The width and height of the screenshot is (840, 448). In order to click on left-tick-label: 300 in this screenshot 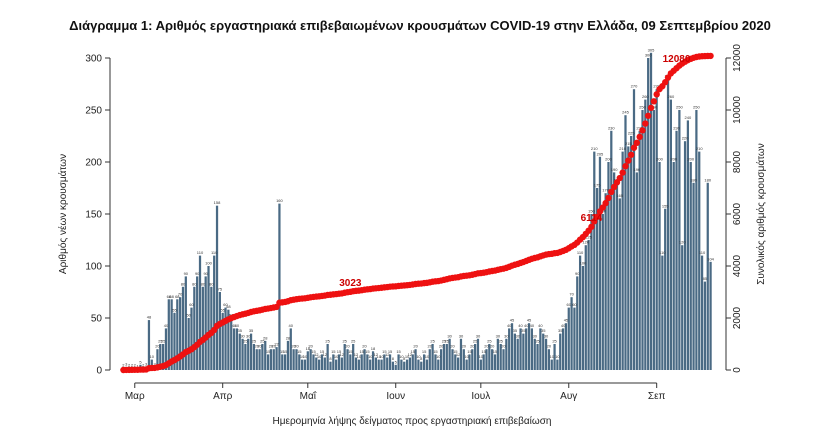, I will do `click(93, 59)`.